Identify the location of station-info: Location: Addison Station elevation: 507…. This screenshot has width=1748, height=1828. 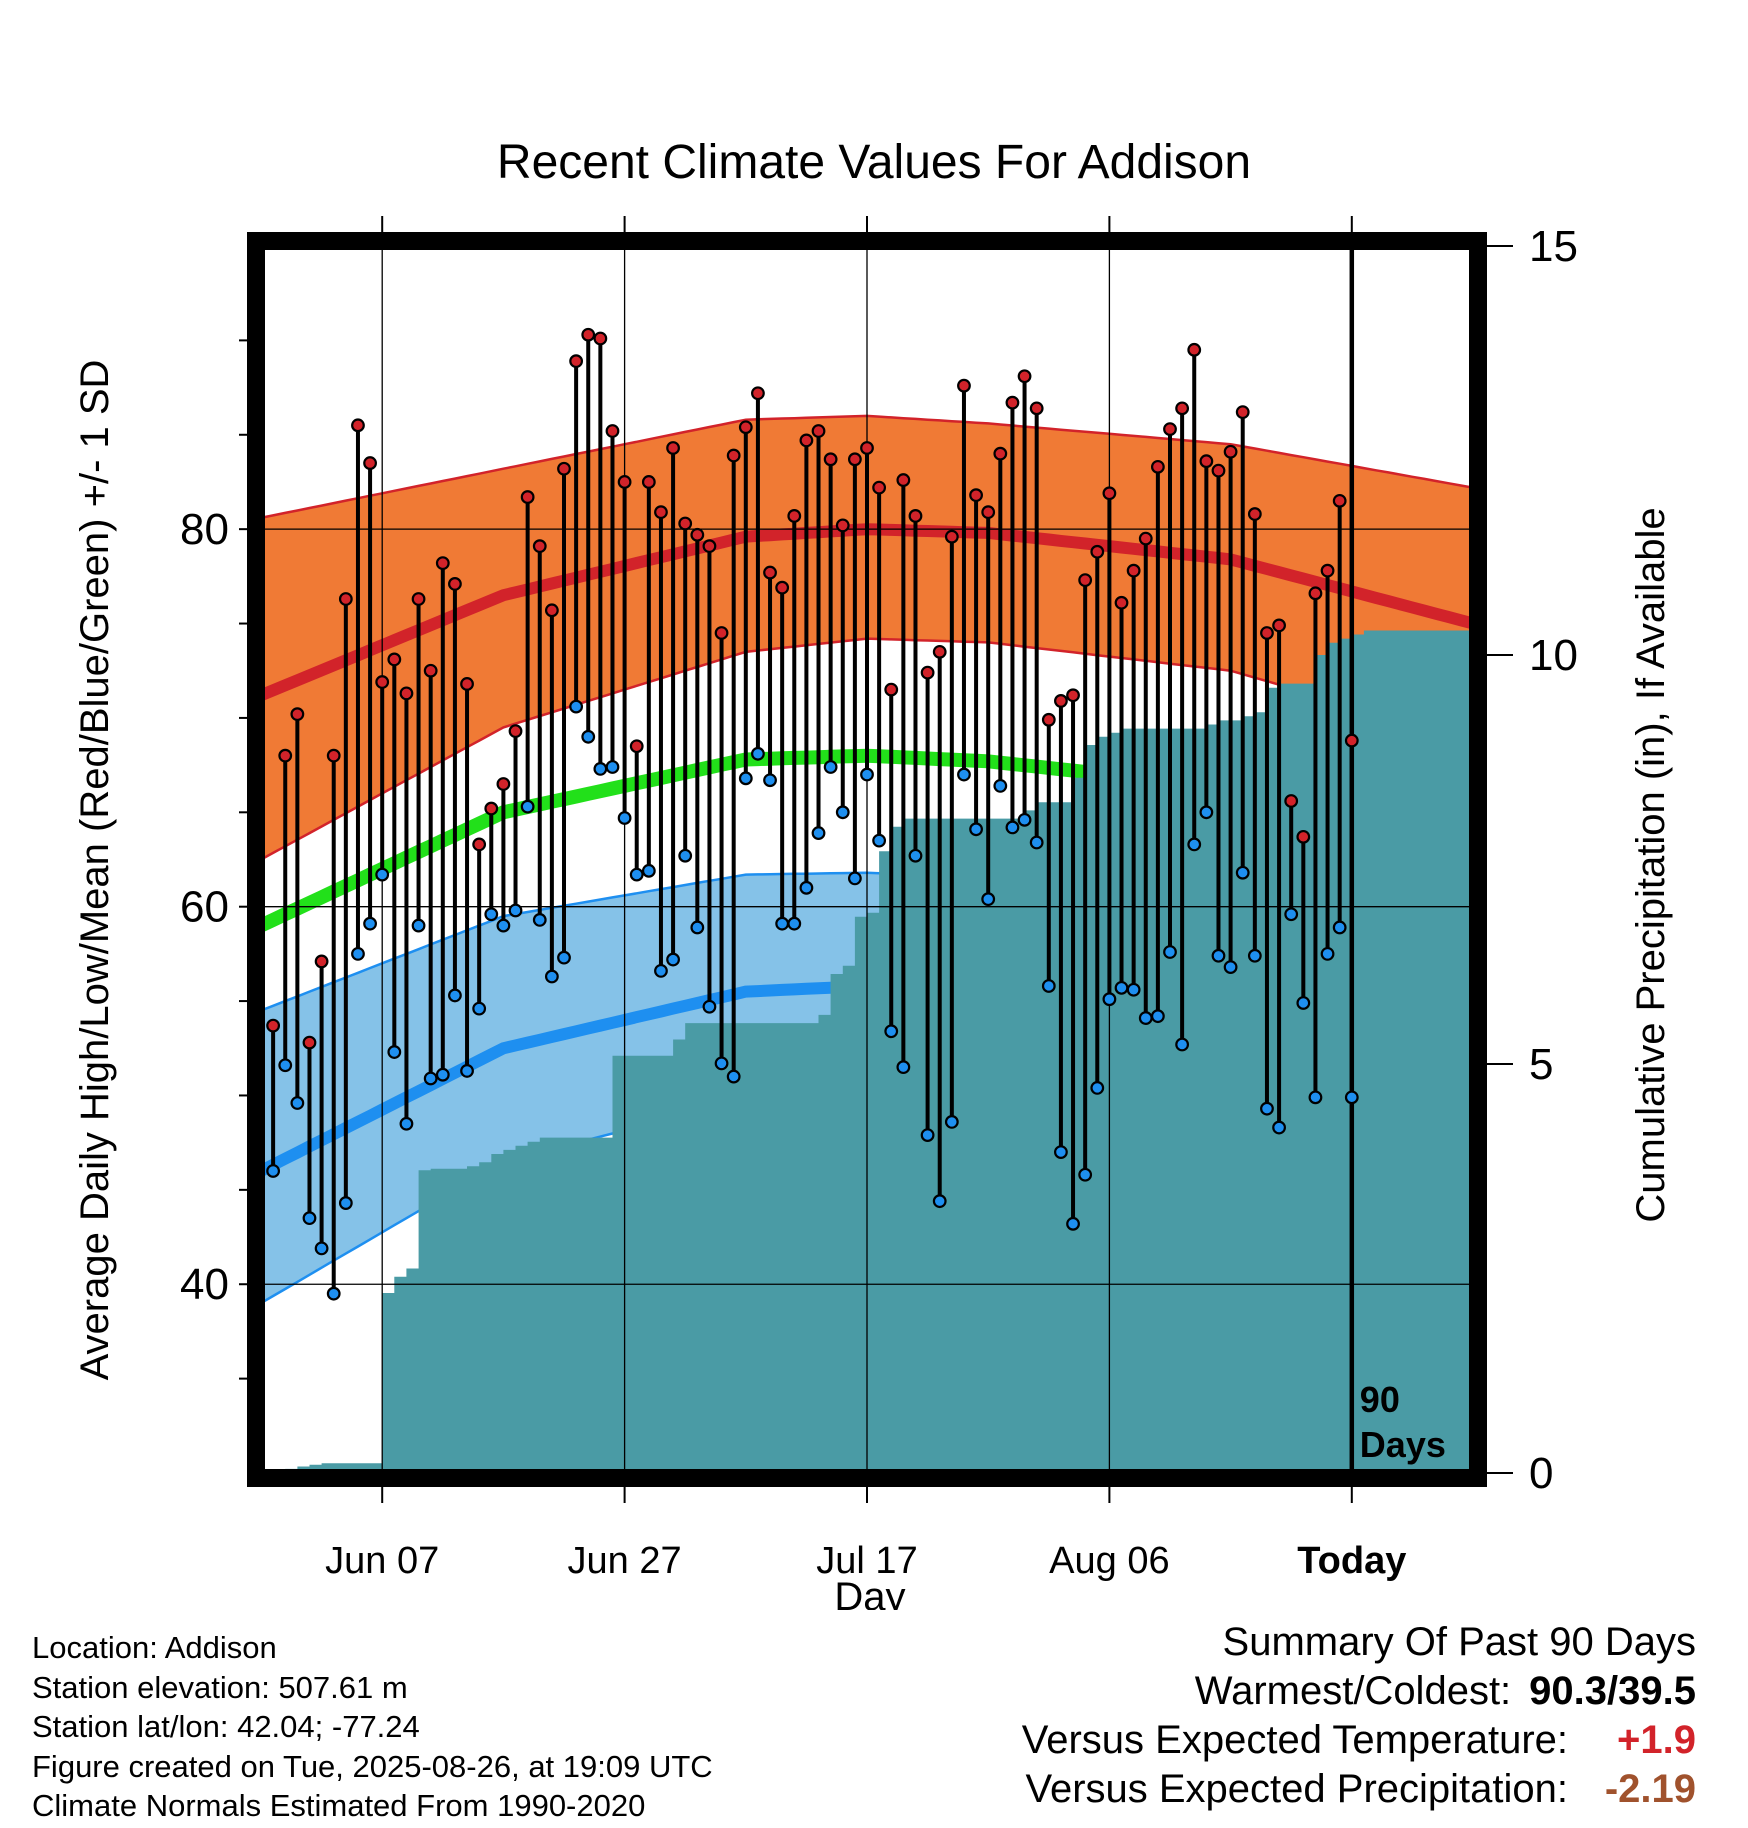
(372, 1727).